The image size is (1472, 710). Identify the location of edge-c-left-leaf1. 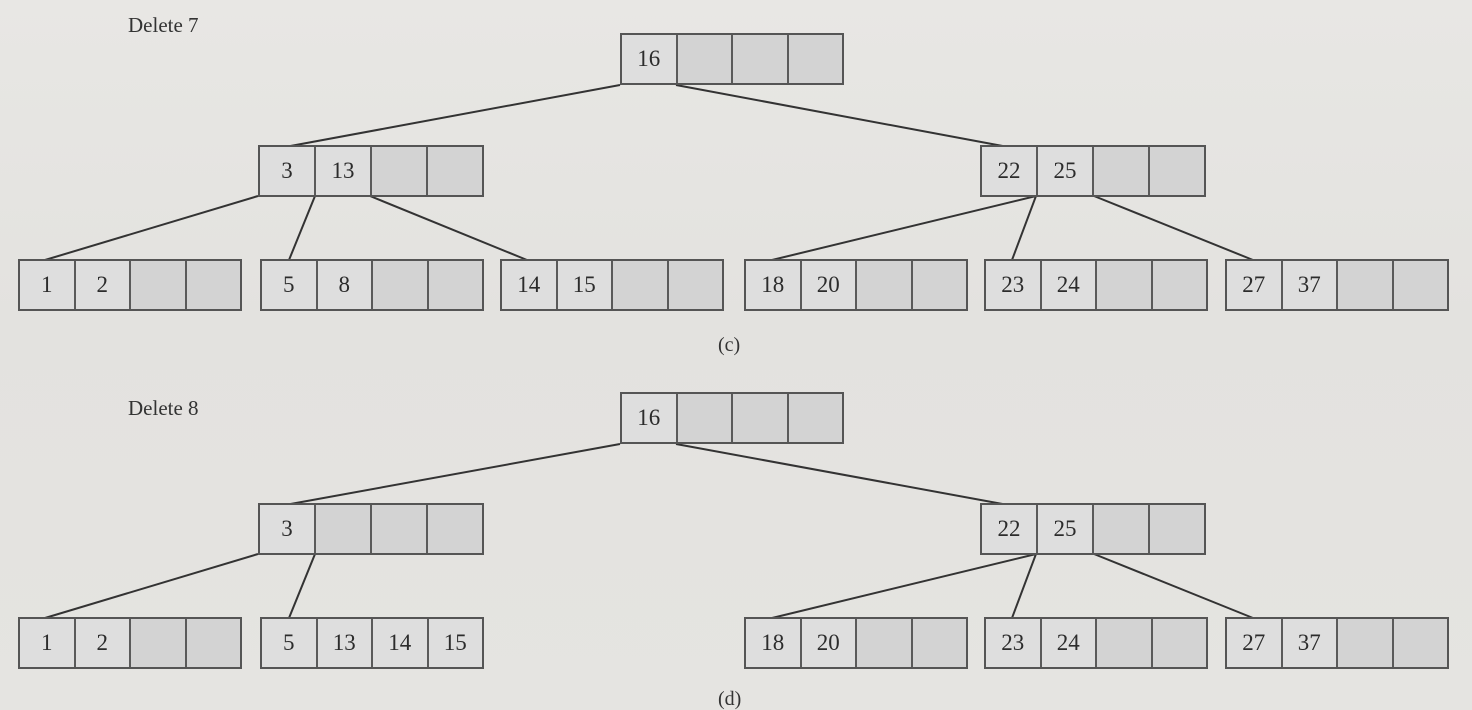
(151, 228).